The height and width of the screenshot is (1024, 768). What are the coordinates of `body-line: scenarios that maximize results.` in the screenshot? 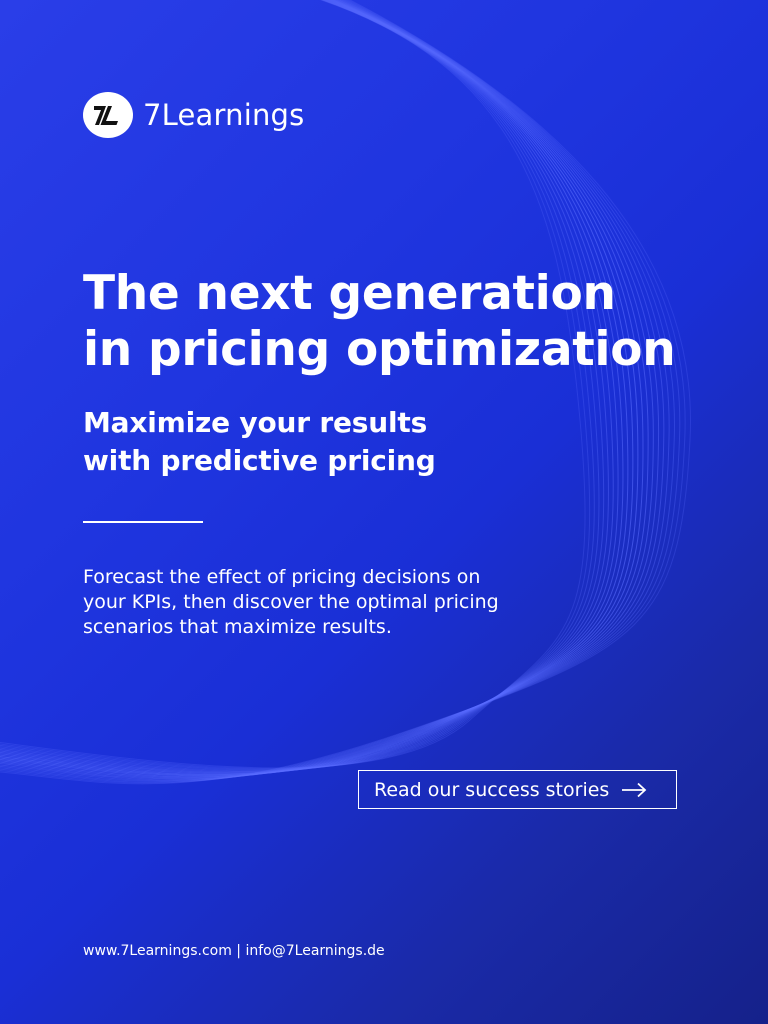 It's located at (237, 627).